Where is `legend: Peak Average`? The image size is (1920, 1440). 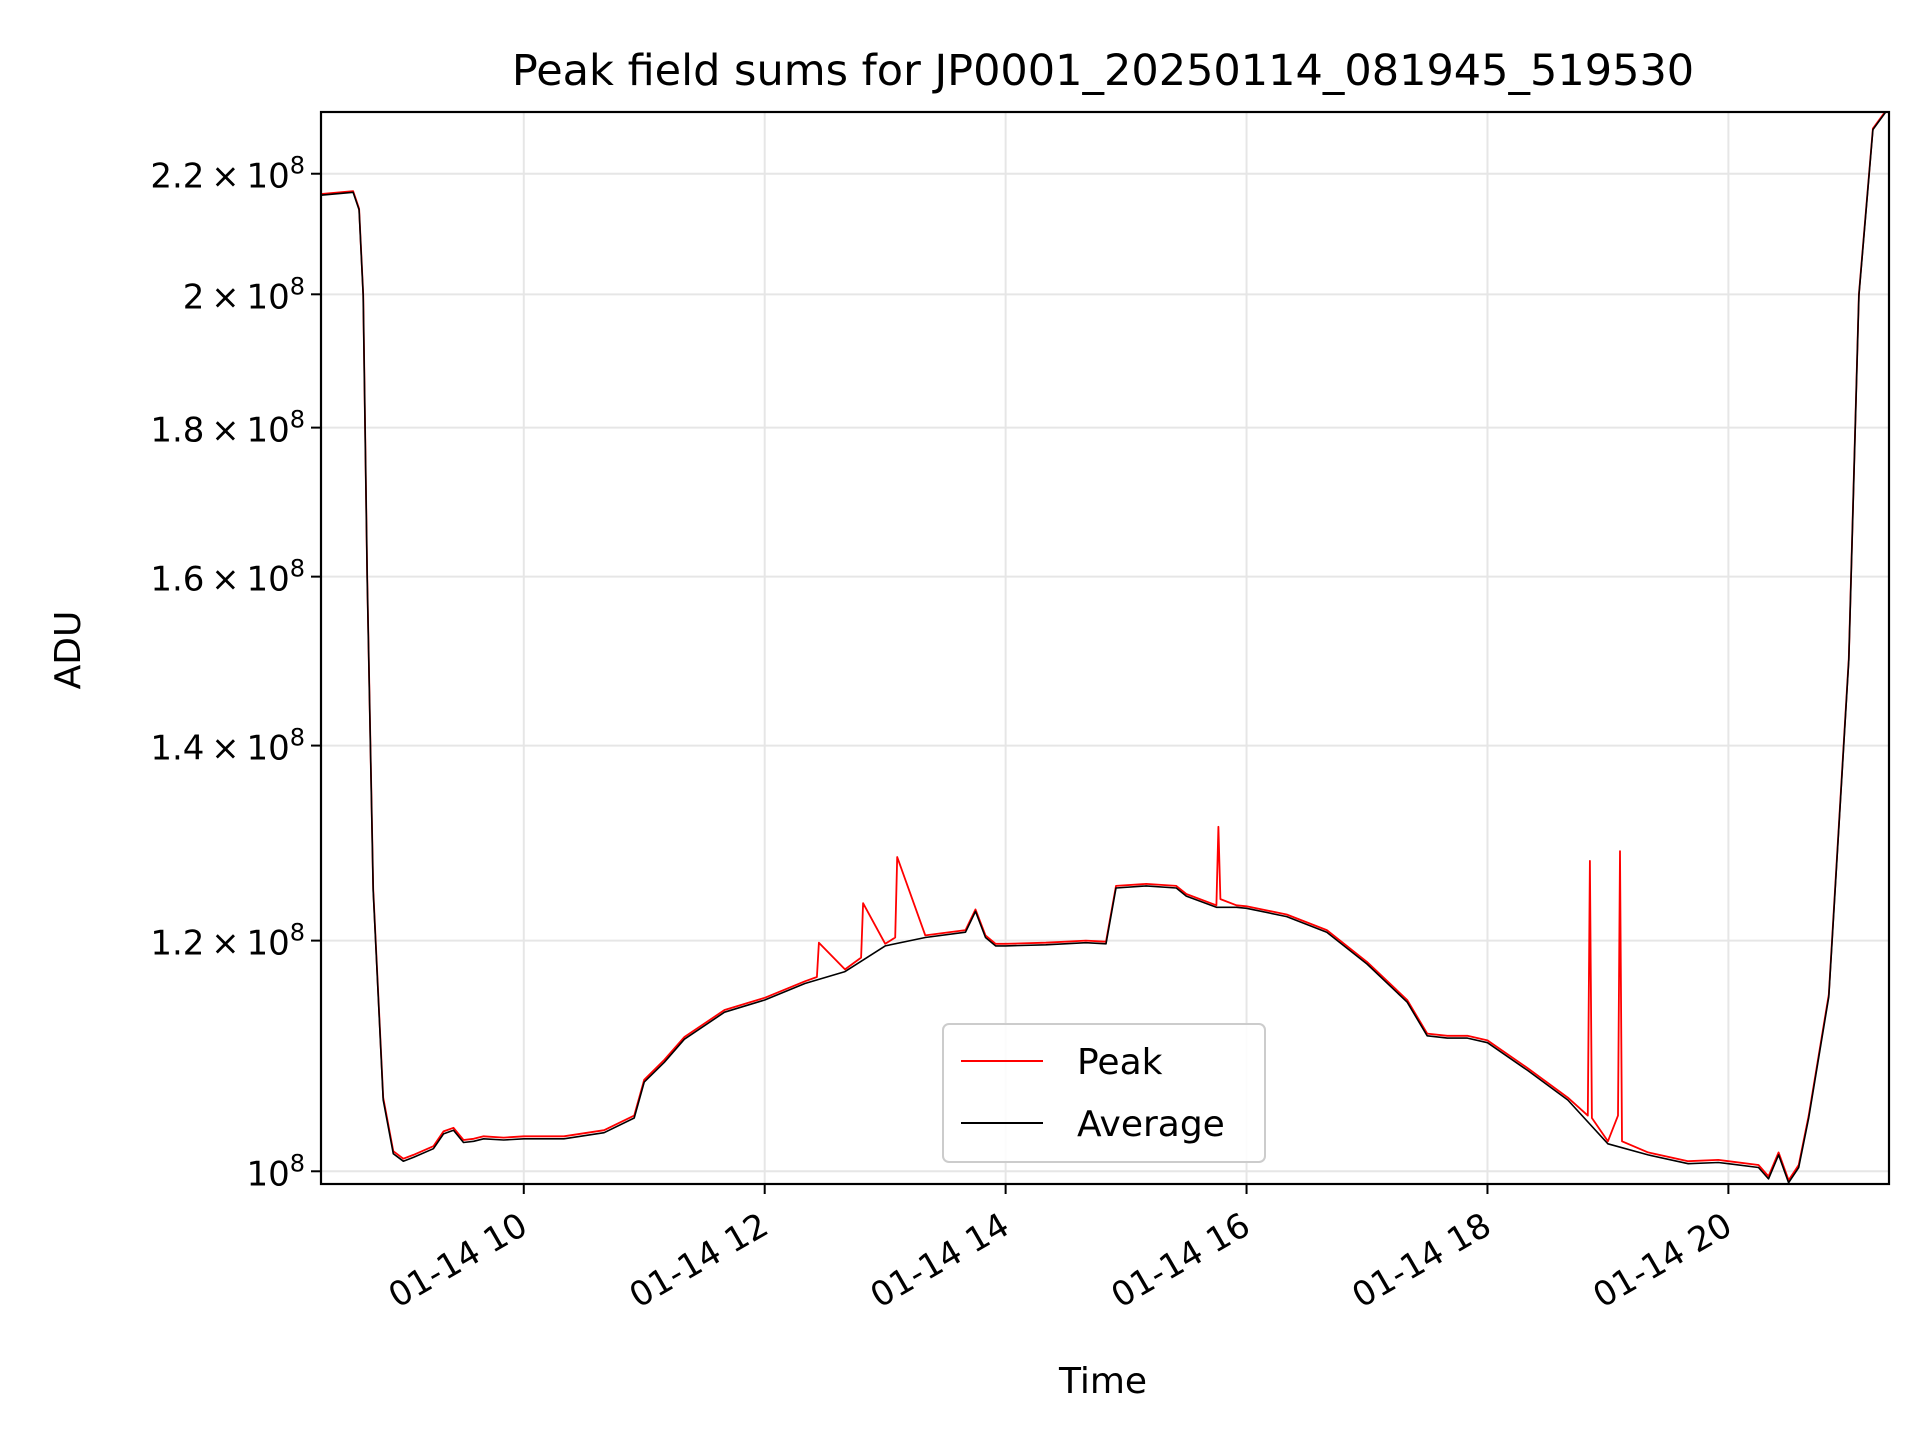
legend: Peak Average is located at coordinates (1104, 1093).